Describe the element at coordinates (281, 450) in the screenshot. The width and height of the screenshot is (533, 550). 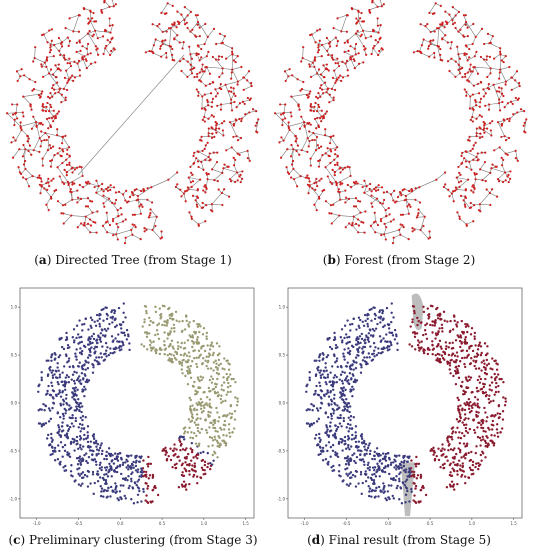
I see `y-tick-label: -0.5` at that location.